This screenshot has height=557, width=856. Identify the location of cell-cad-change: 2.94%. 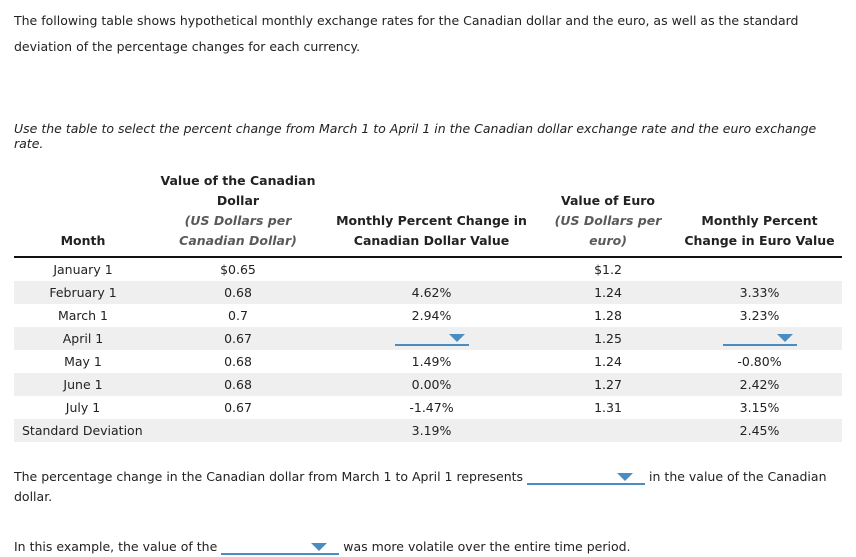
(431, 315).